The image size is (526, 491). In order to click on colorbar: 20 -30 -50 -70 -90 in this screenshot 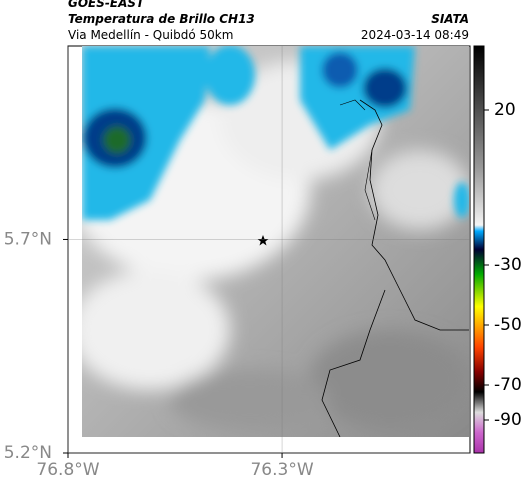, I will do `click(497, 249)`.